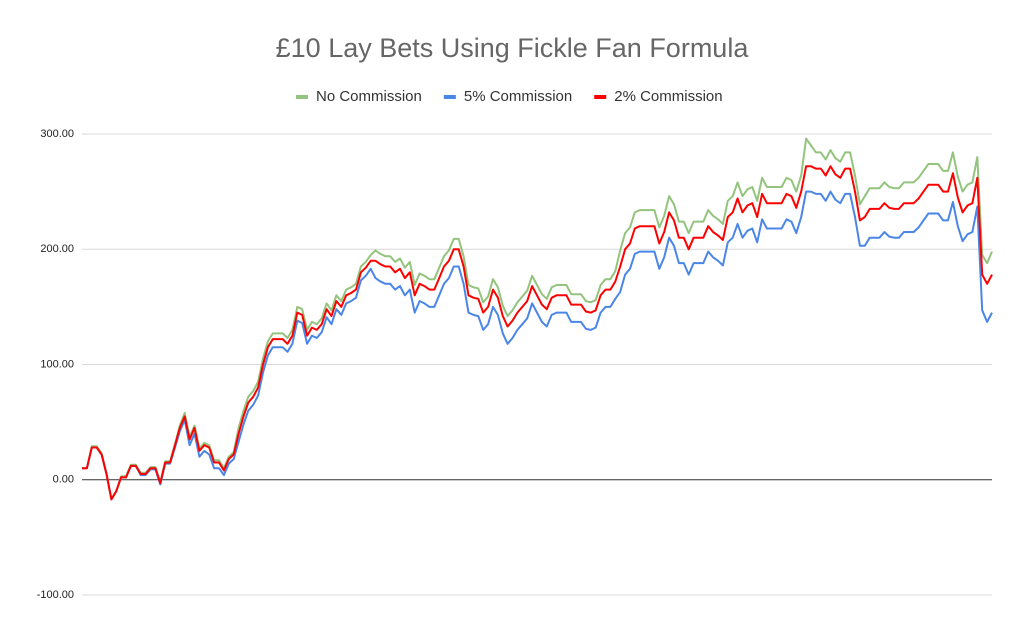 This screenshot has height=634, width=1025. What do you see at coordinates (369, 96) in the screenshot?
I see `legend-label: No Commission` at bounding box center [369, 96].